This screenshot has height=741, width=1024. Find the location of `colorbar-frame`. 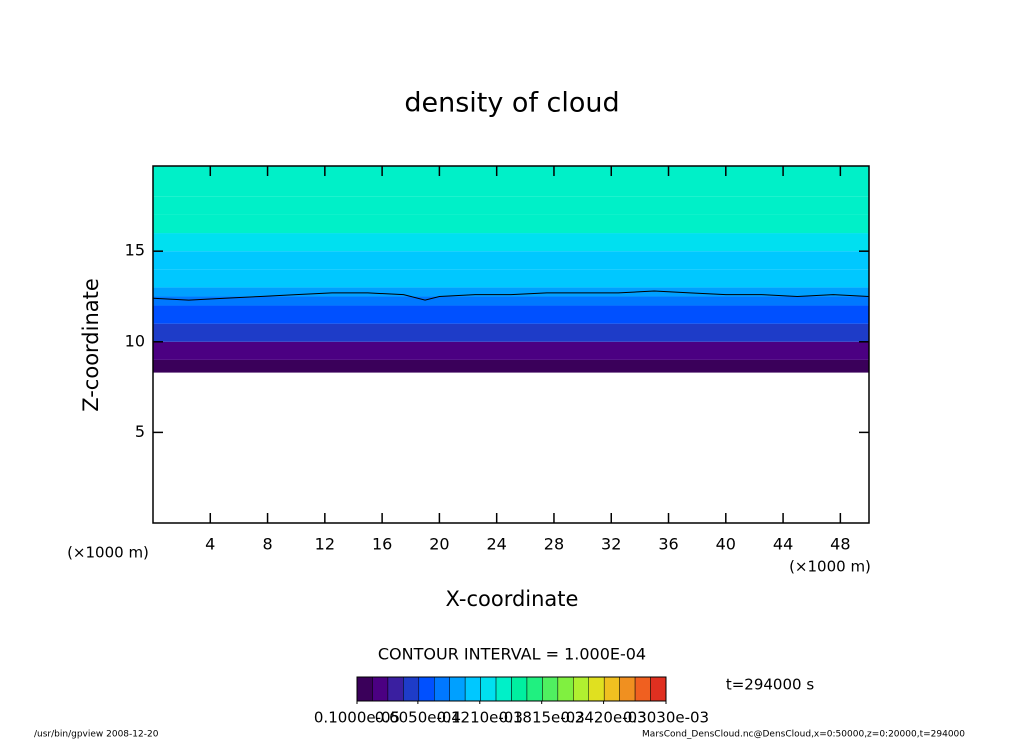

colorbar-frame is located at coordinates (511, 689).